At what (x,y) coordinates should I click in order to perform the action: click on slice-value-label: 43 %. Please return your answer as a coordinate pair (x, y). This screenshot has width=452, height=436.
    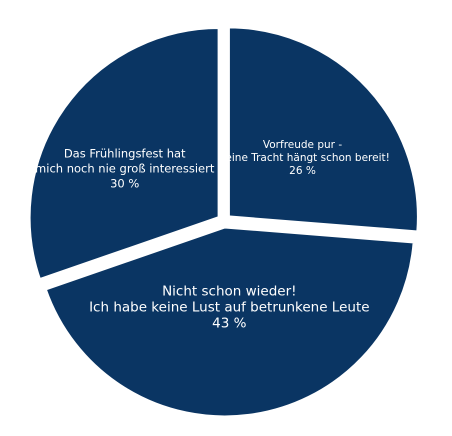
    Looking at the image, I should click on (229, 323).